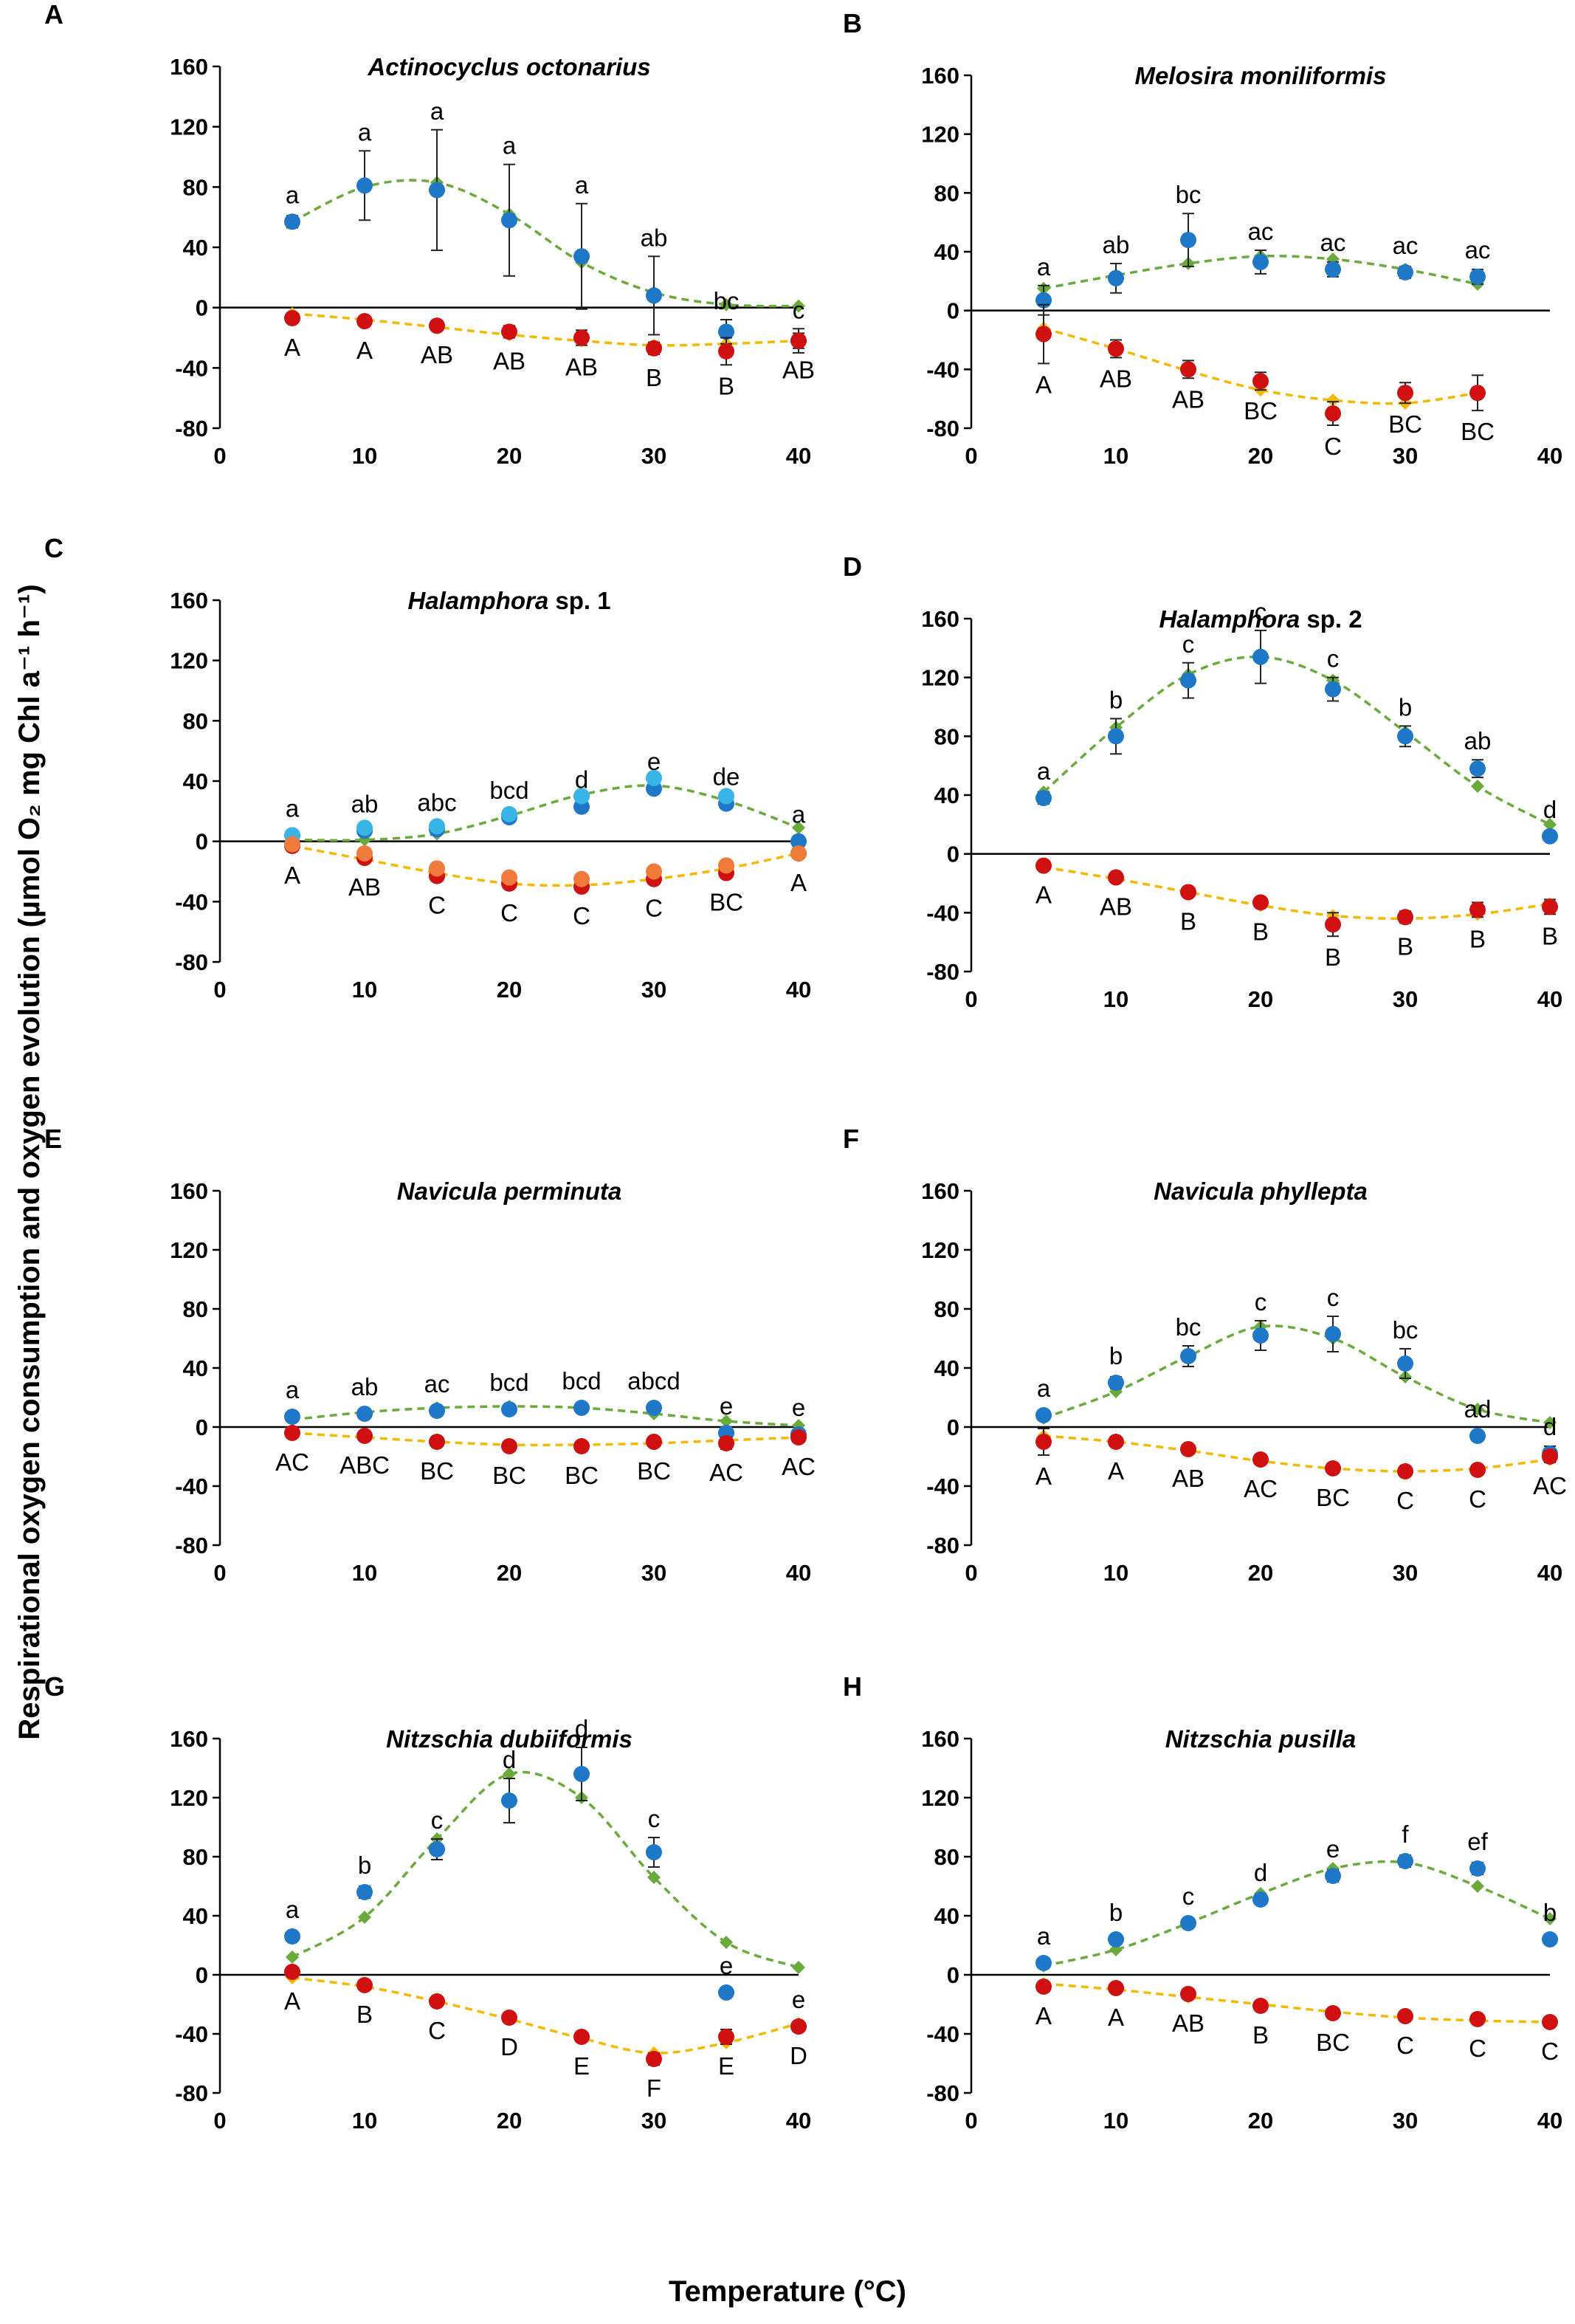  I want to click on panel-letter: E, so click(53, 1139).